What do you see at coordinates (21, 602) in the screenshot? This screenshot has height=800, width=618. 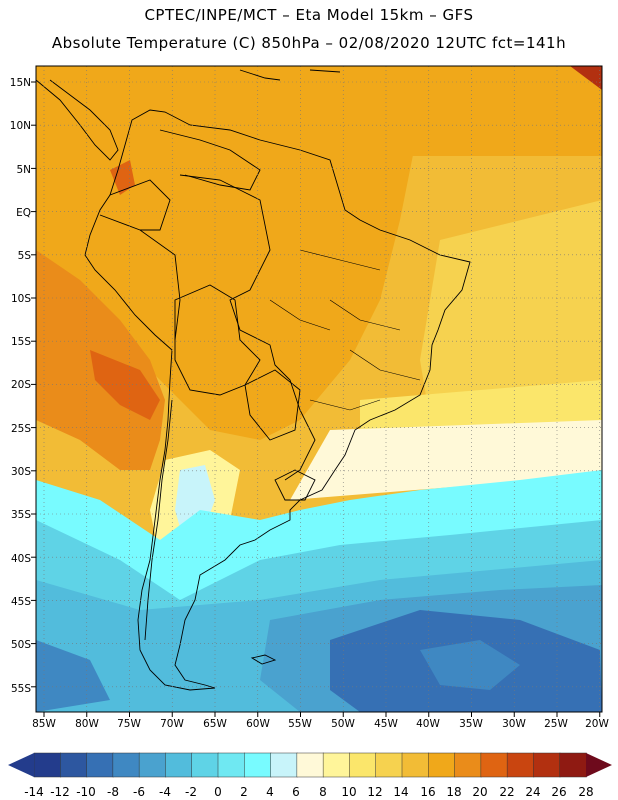 I see `lat-label: 45S` at bounding box center [21, 602].